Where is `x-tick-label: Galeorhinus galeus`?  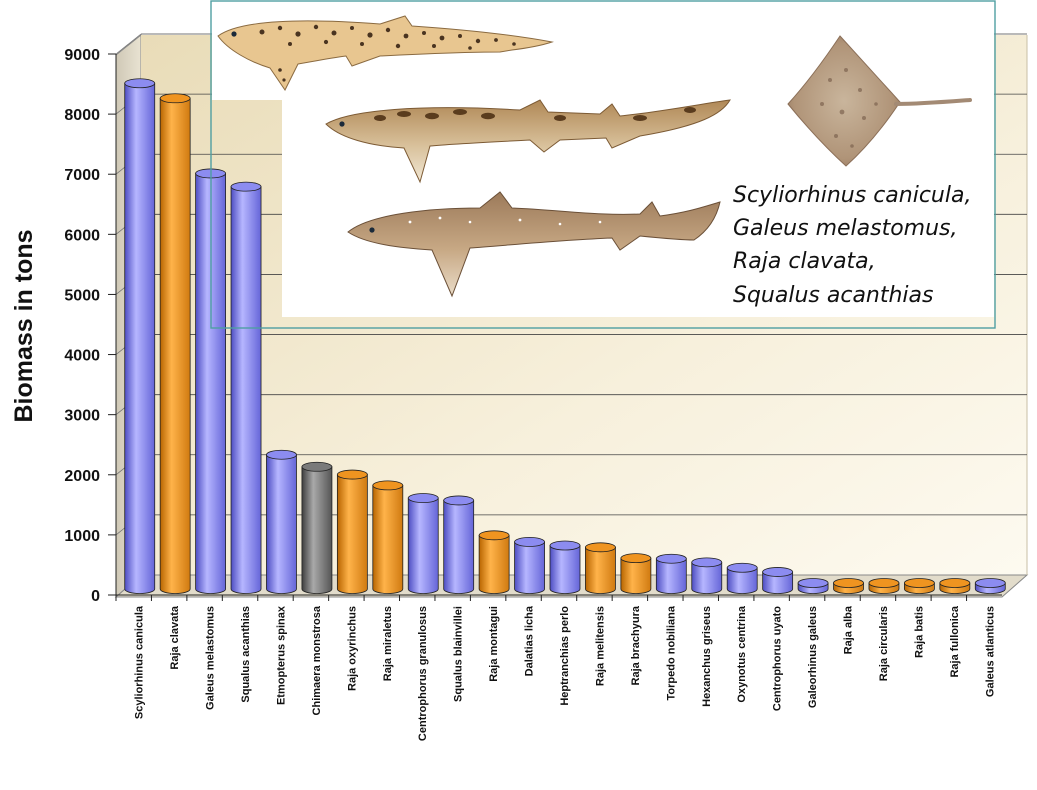
x-tick-label: Galeorhinus galeus is located at coordinates (813, 657).